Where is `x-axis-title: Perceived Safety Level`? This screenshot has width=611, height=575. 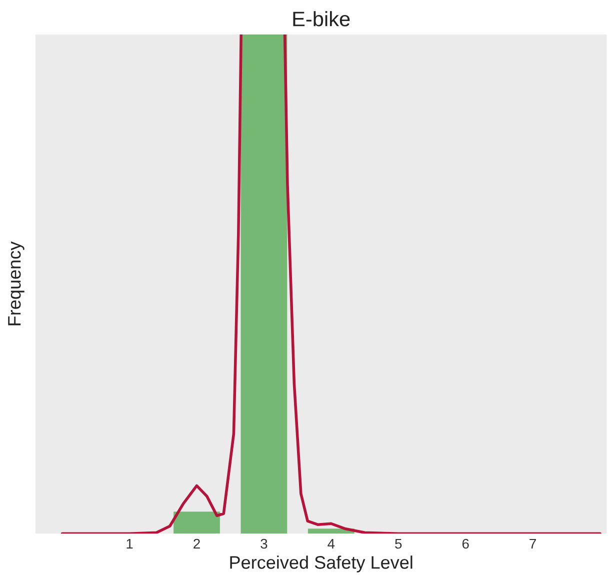
x-axis-title: Perceived Safety Level is located at coordinates (321, 564).